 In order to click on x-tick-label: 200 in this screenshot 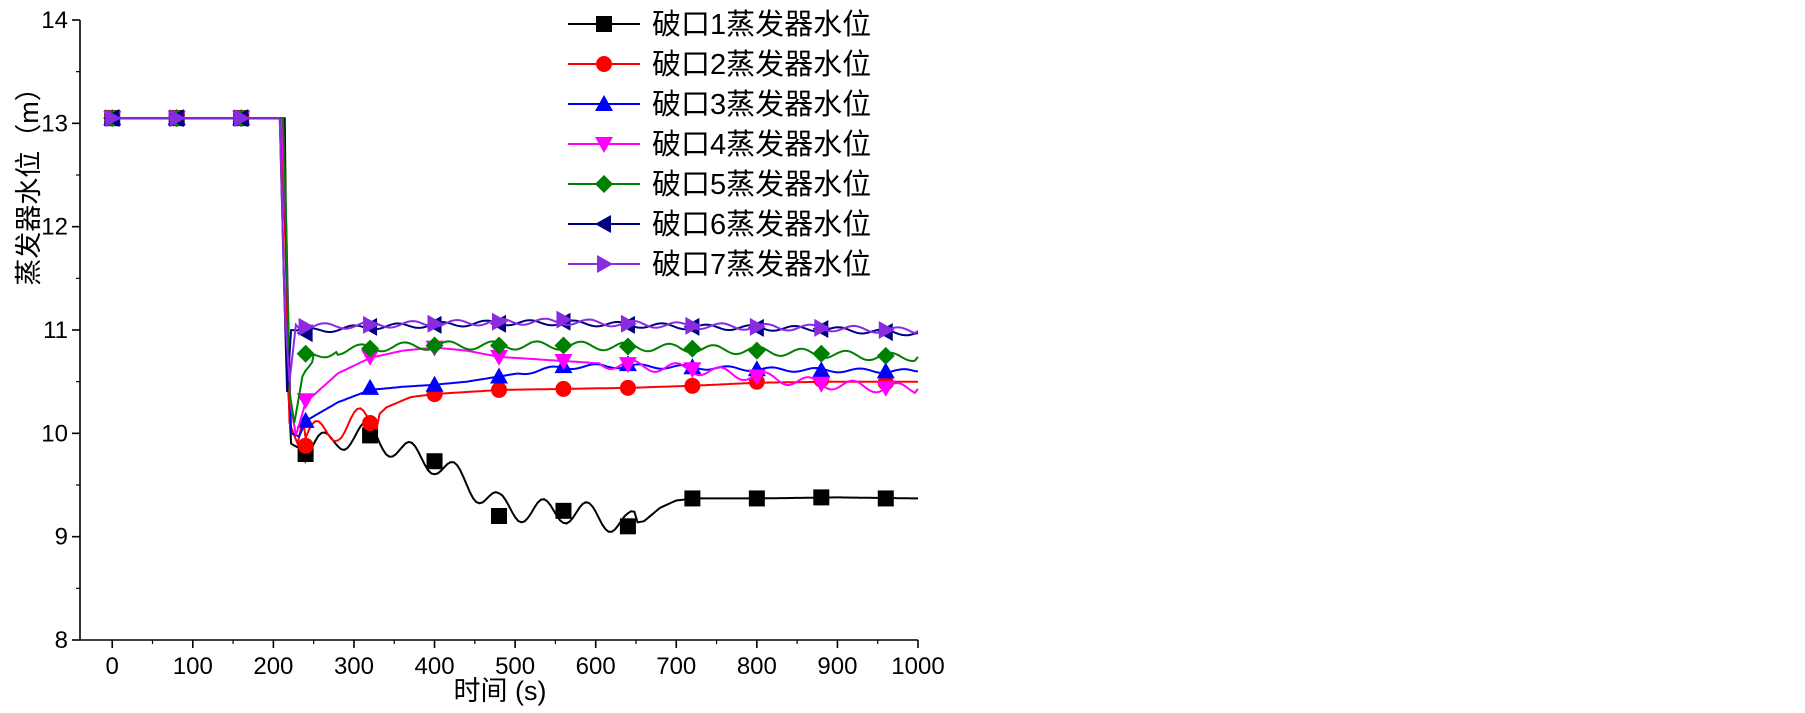, I will do `click(273, 666)`.